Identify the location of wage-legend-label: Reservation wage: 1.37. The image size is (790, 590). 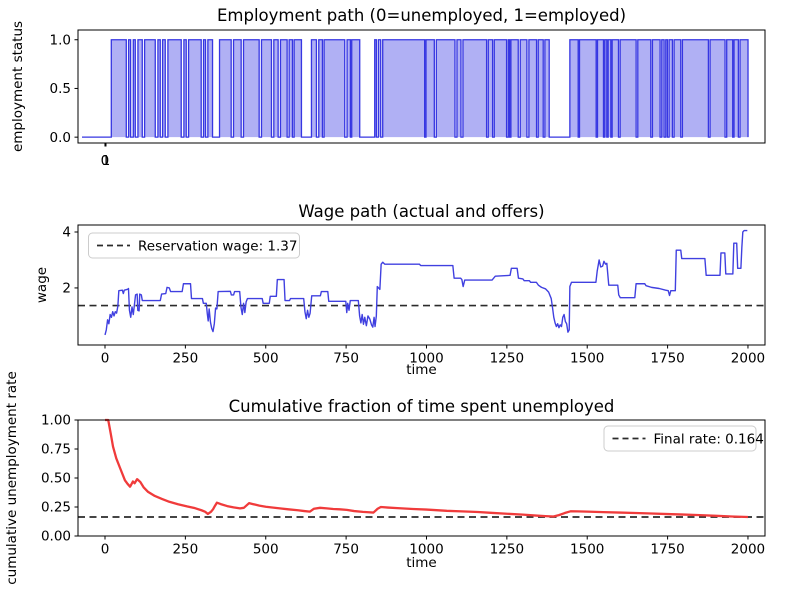
(217, 246).